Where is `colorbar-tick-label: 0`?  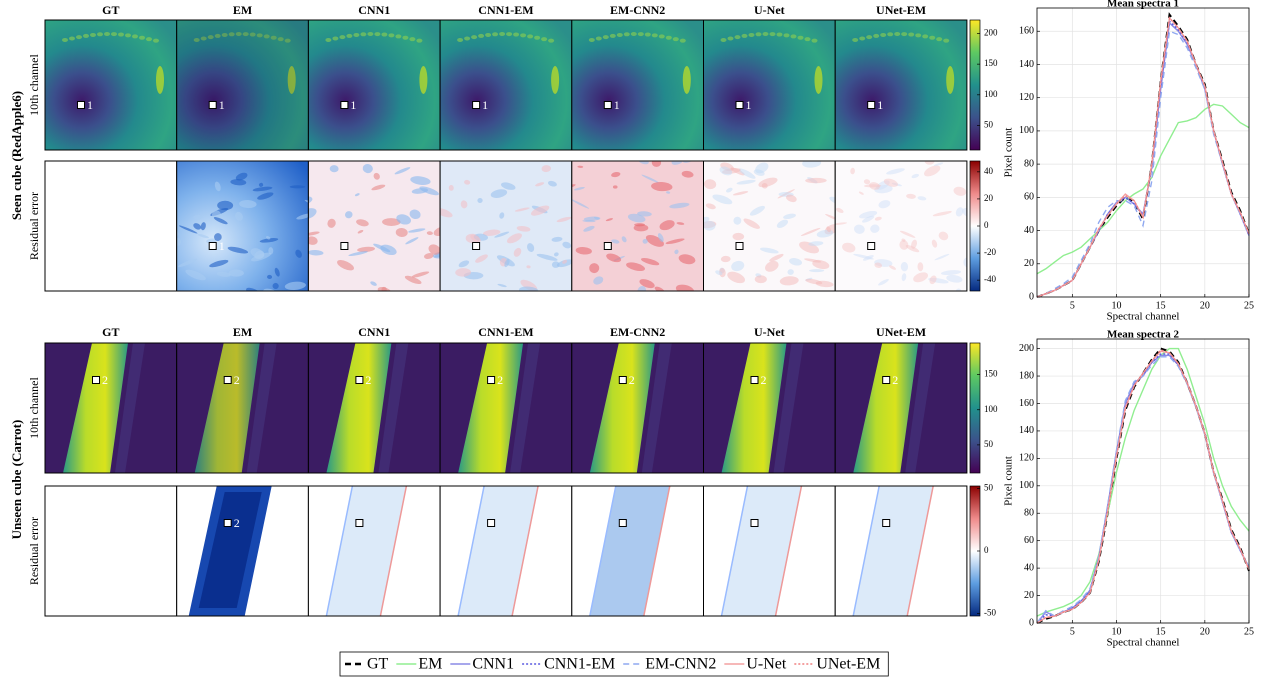 colorbar-tick-label: 0 is located at coordinates (986, 225).